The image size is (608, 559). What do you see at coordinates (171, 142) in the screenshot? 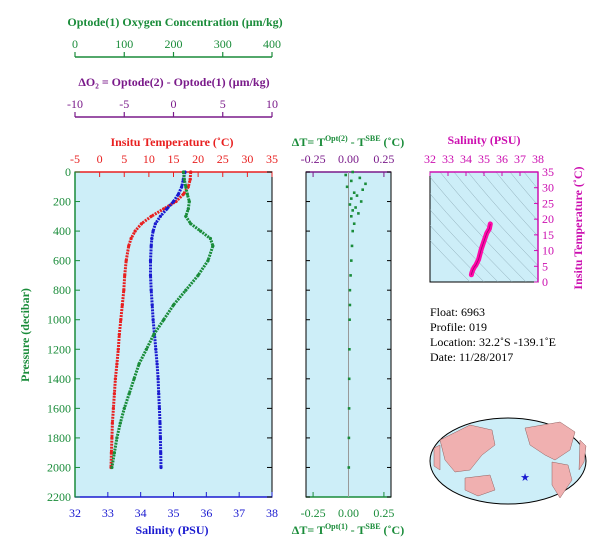
I see `temperature-axis-label: Insitu Temperature (˚C)` at bounding box center [171, 142].